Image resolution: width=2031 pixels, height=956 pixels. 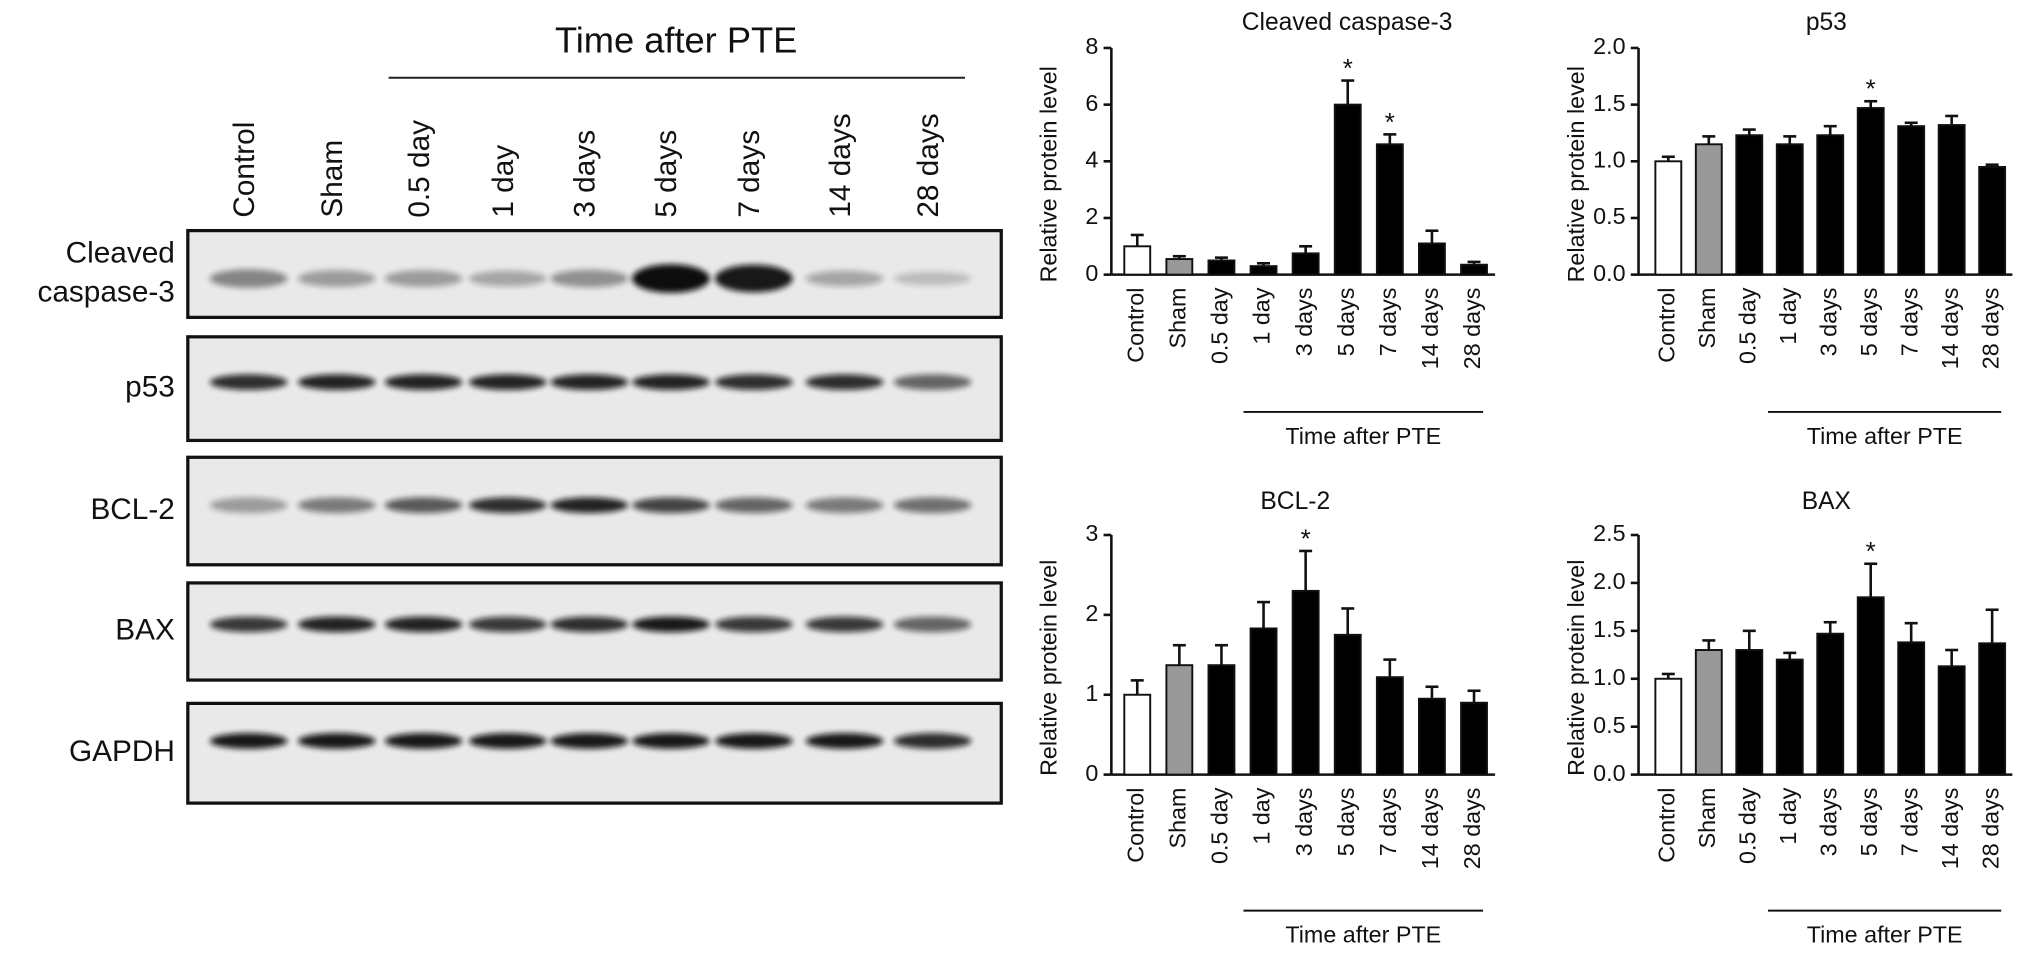 What do you see at coordinates (120, 252) in the screenshot?
I see `row-label: Cleaved` at bounding box center [120, 252].